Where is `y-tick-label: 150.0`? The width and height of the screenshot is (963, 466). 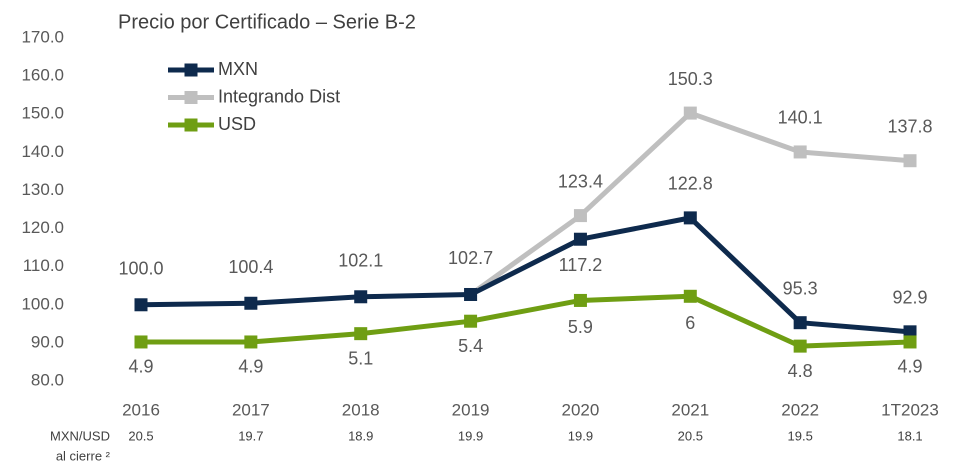
y-tick-label: 150.0 is located at coordinates (42, 113).